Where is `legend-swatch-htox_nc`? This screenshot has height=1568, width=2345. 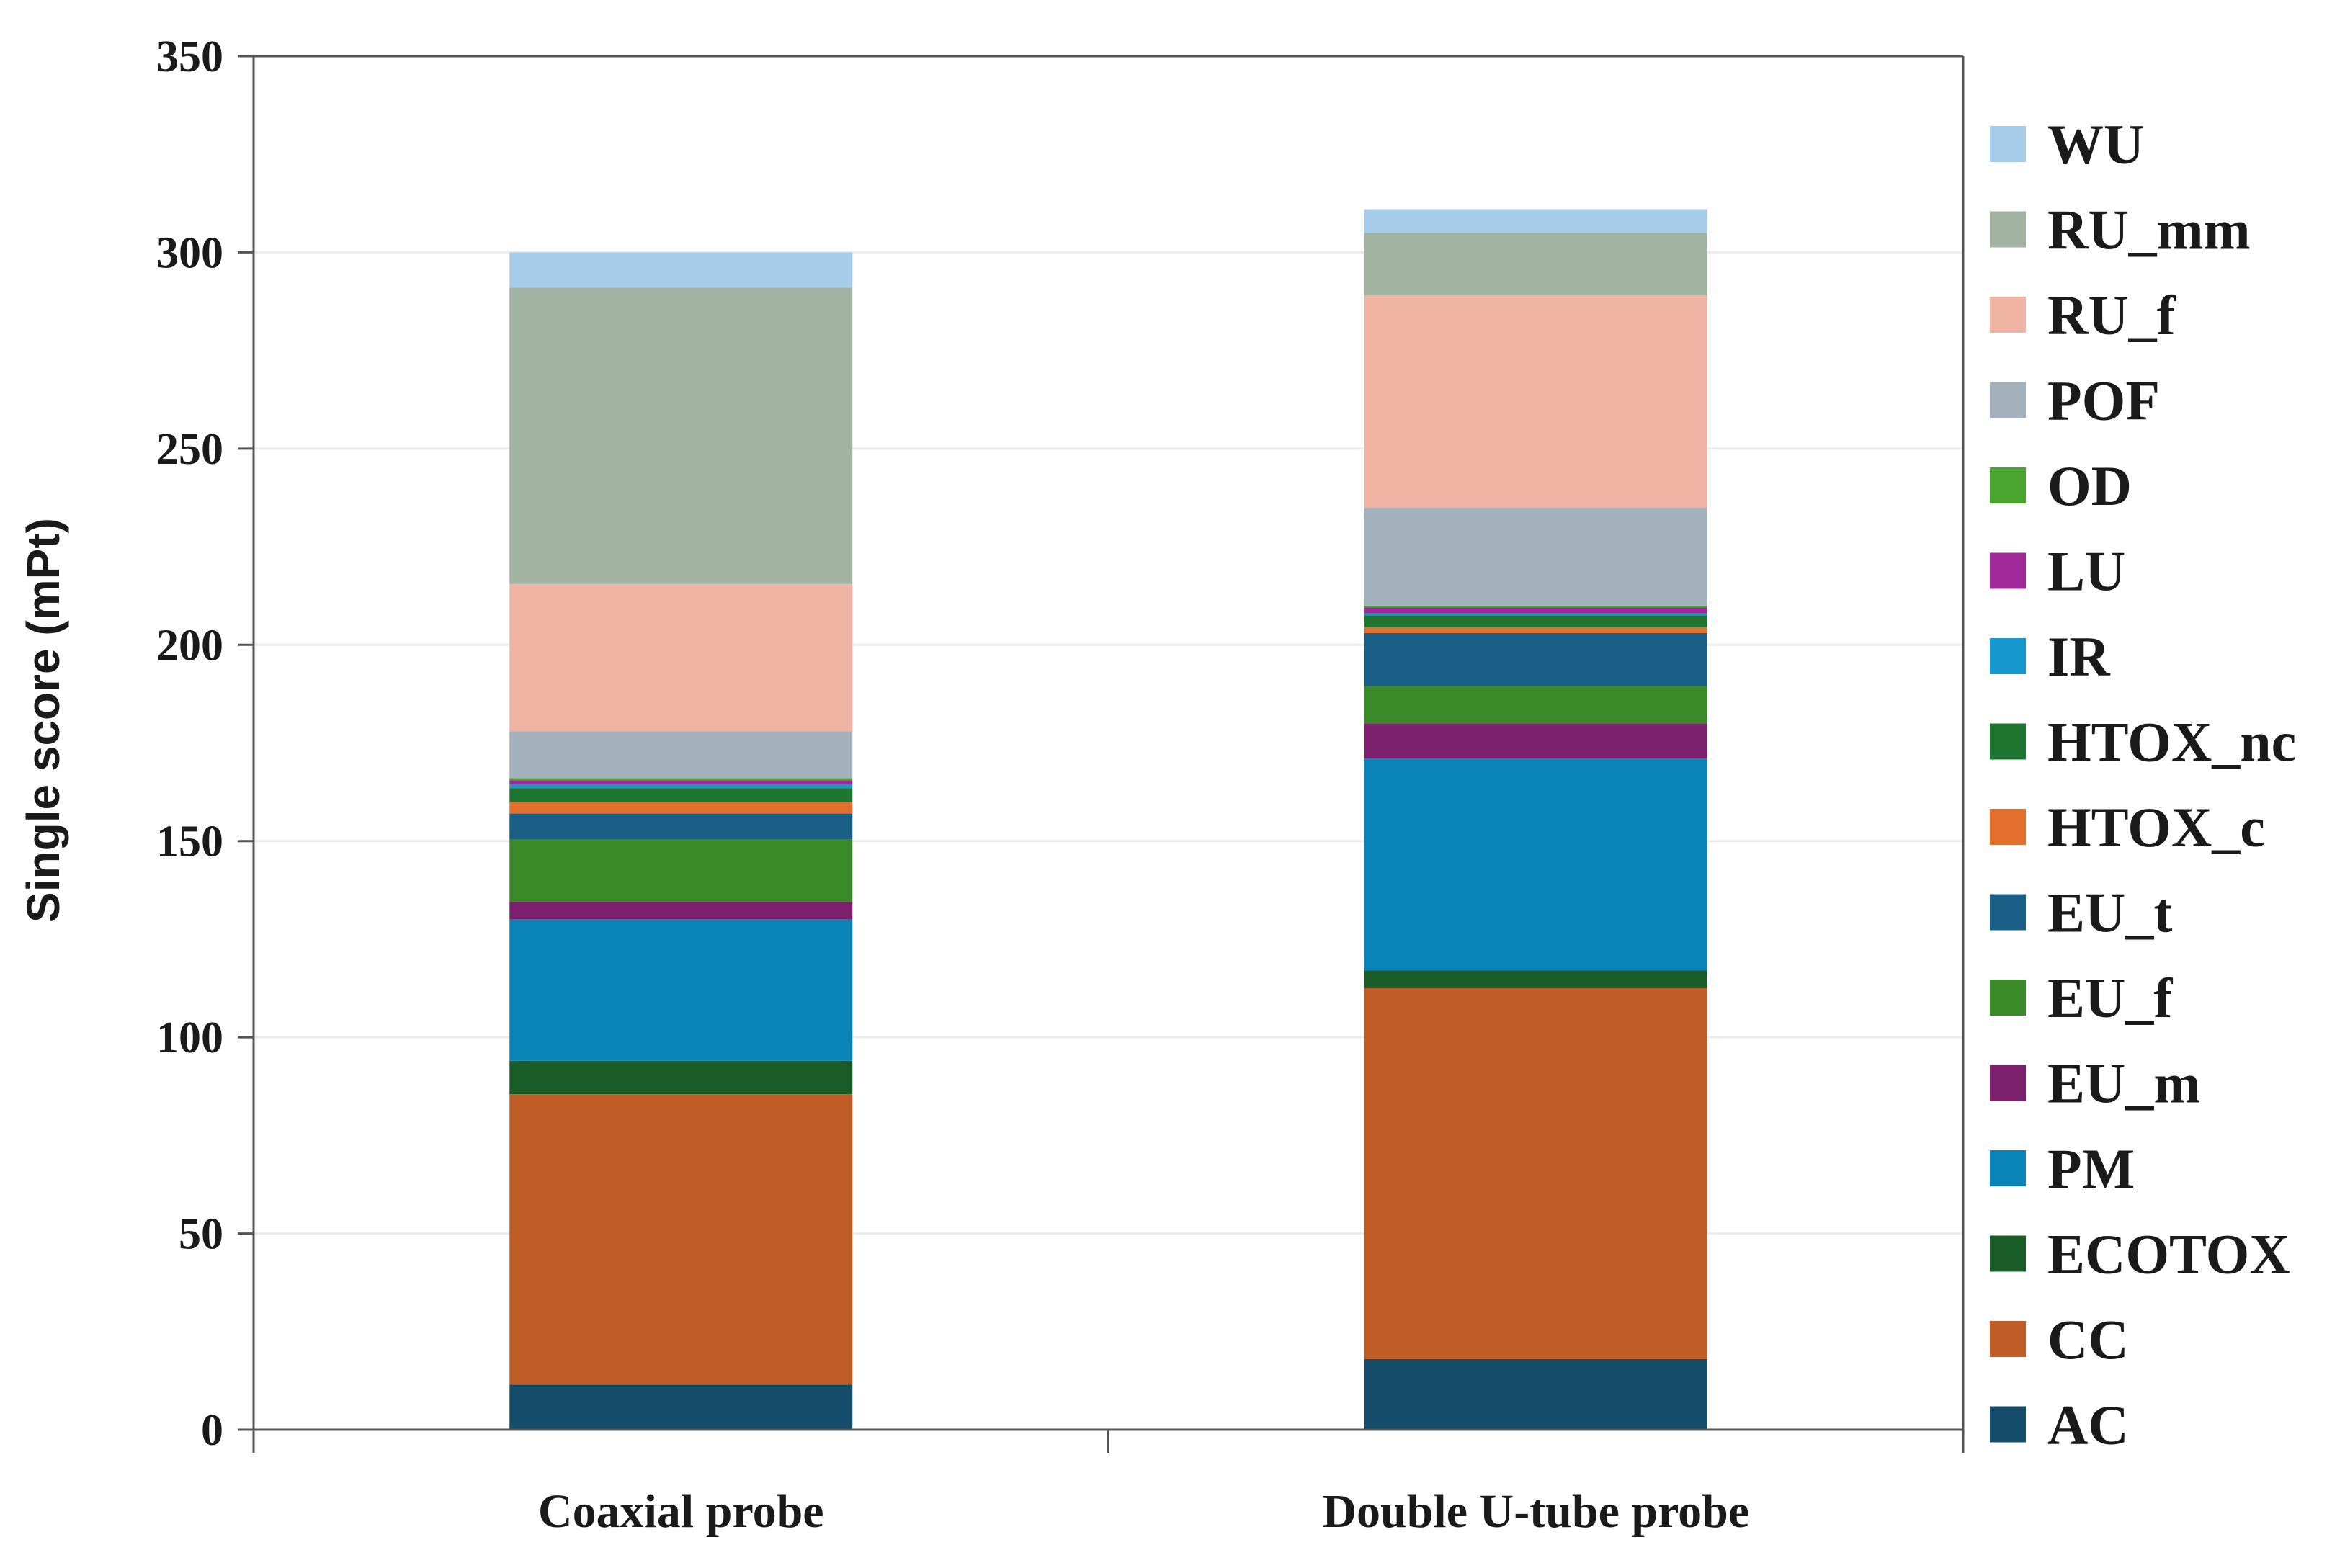
legend-swatch-htox_nc is located at coordinates (2008, 742).